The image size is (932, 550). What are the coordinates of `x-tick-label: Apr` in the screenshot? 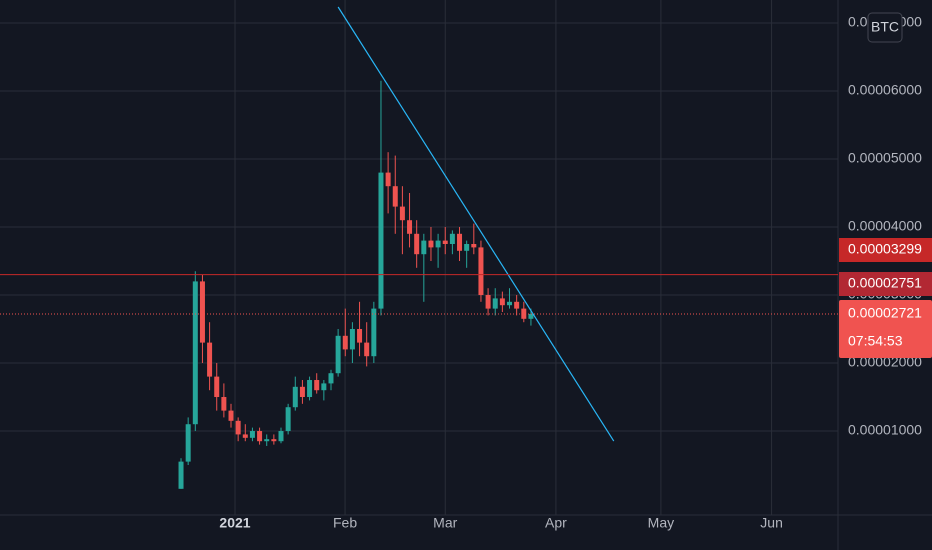 It's located at (556, 523).